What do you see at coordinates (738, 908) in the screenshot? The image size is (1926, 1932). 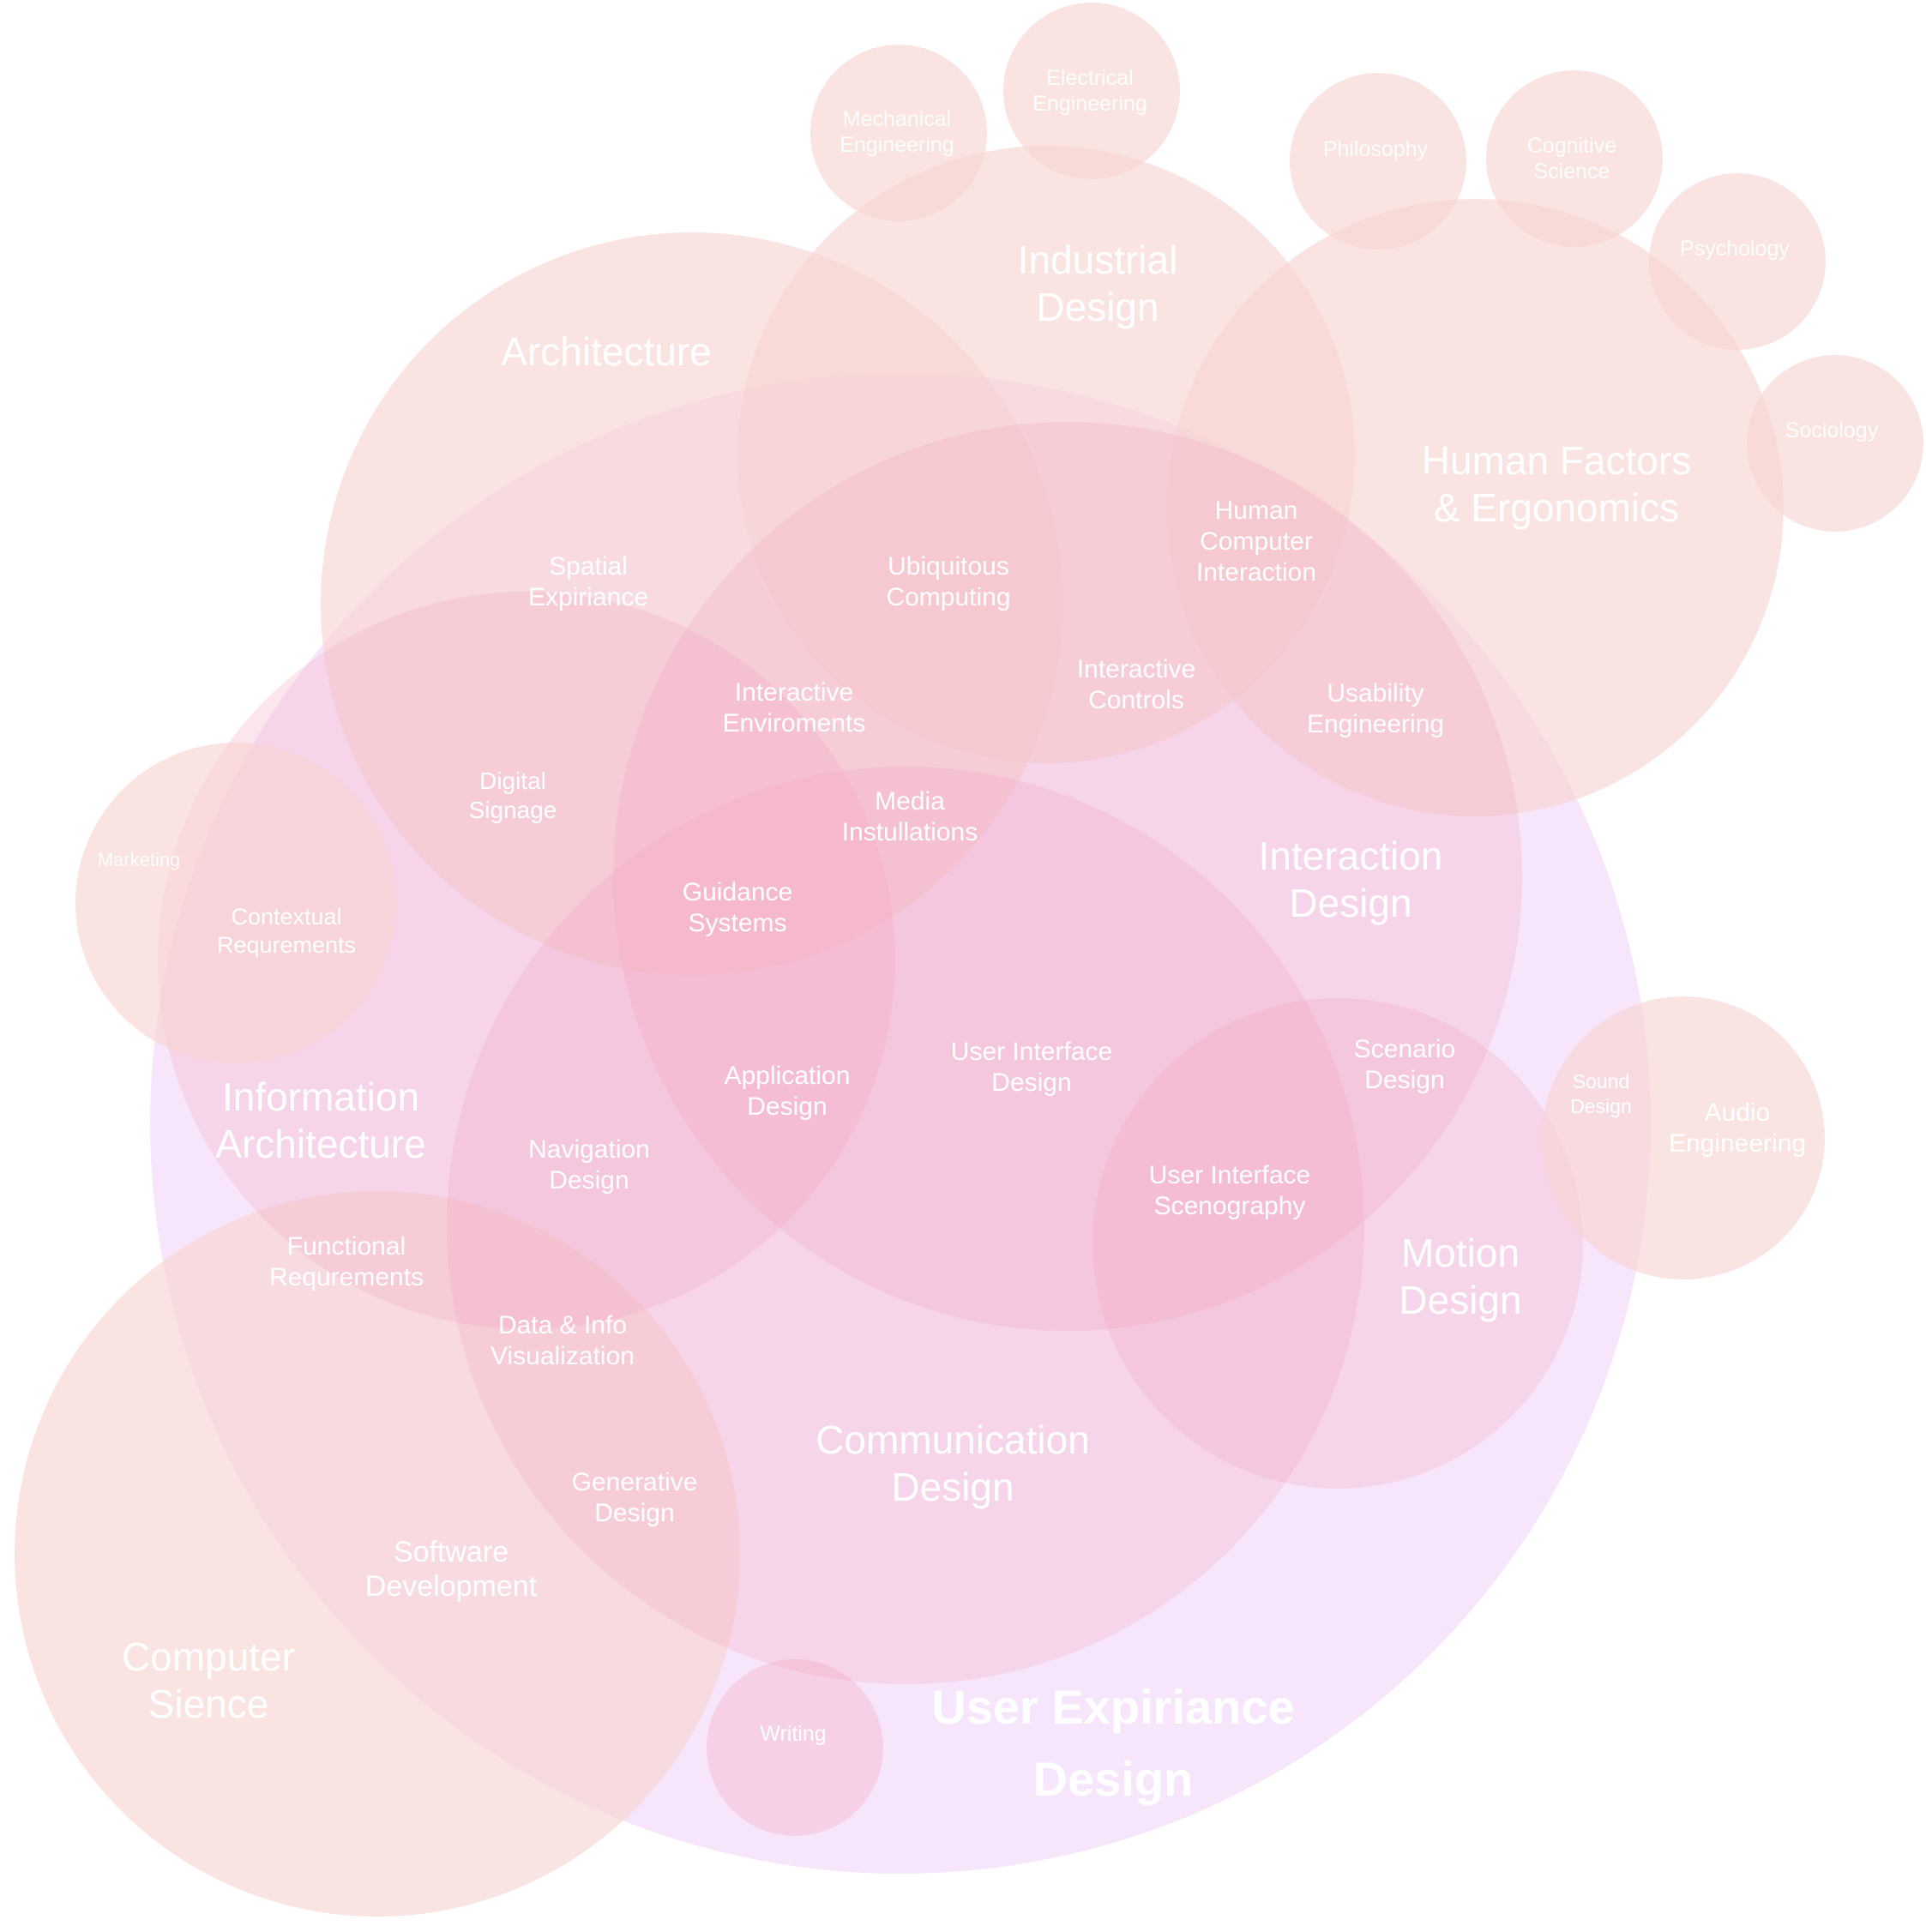 I see `label-guidance-systems: Guidance Systems` at bounding box center [738, 908].